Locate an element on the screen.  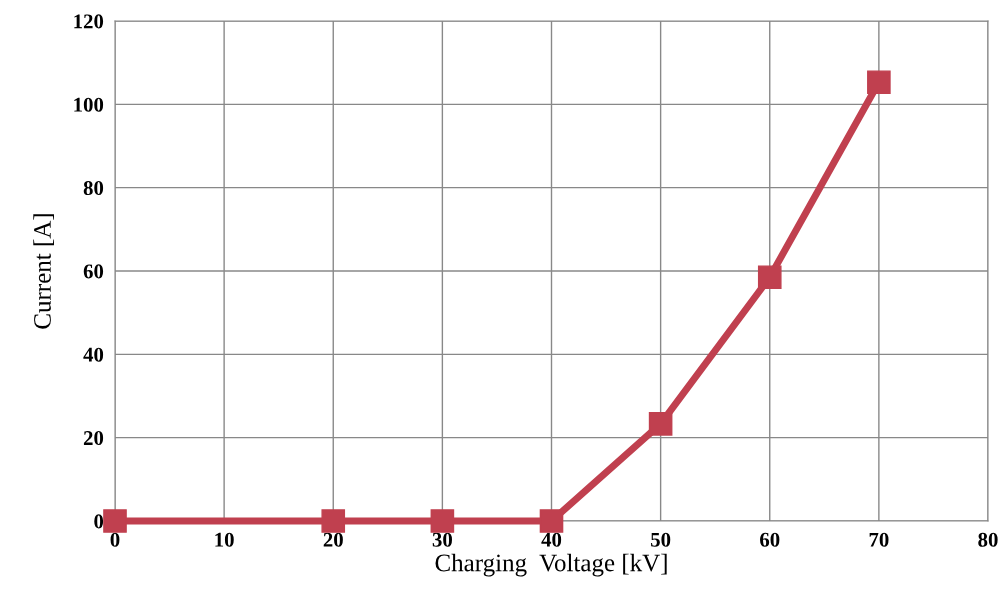
y-tick-label: 40 is located at coordinates (93, 354).